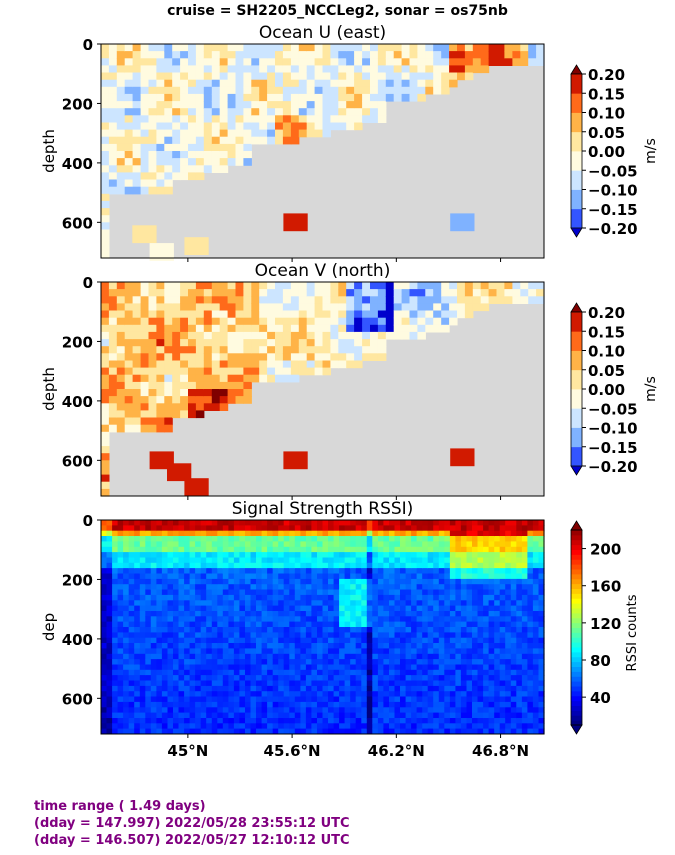 Image resolution: width=675 pixels, height=855 pixels. What do you see at coordinates (192, 823) in the screenshot?
I see `footer-line-2: (dday = 147.997) 2022/05/28 23:55:12 UTC` at bounding box center [192, 823].